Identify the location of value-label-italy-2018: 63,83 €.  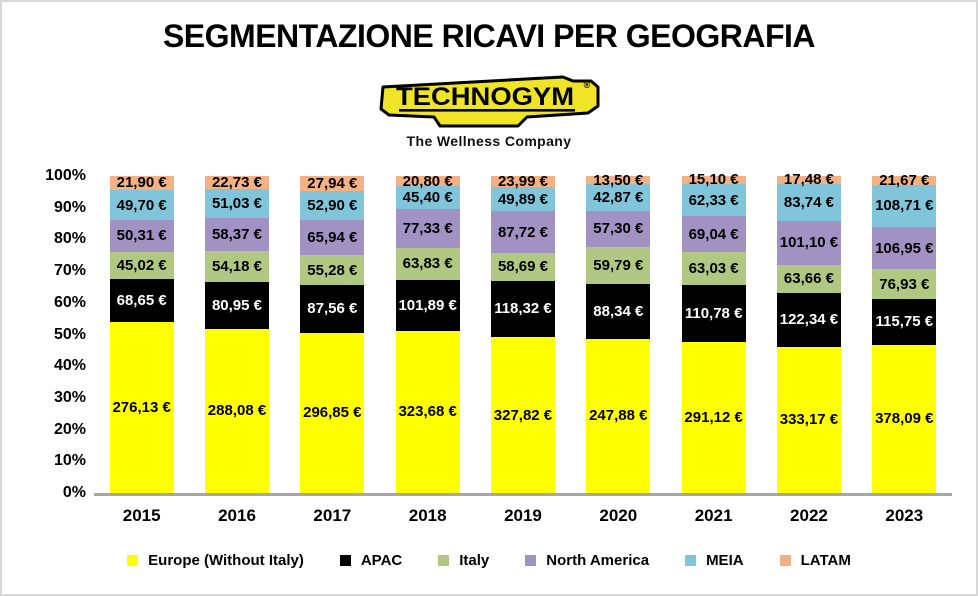
(427, 264).